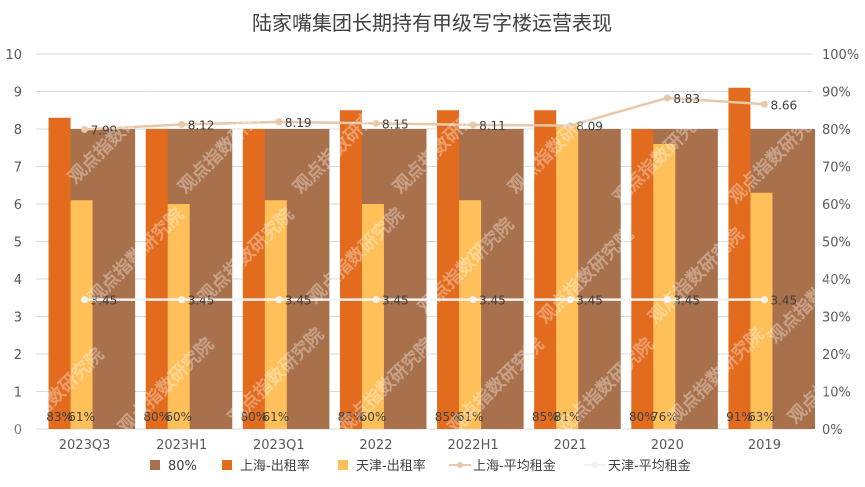  What do you see at coordinates (391, 466) in the screenshot?
I see `legend-label: 天津-出租率` at bounding box center [391, 466].